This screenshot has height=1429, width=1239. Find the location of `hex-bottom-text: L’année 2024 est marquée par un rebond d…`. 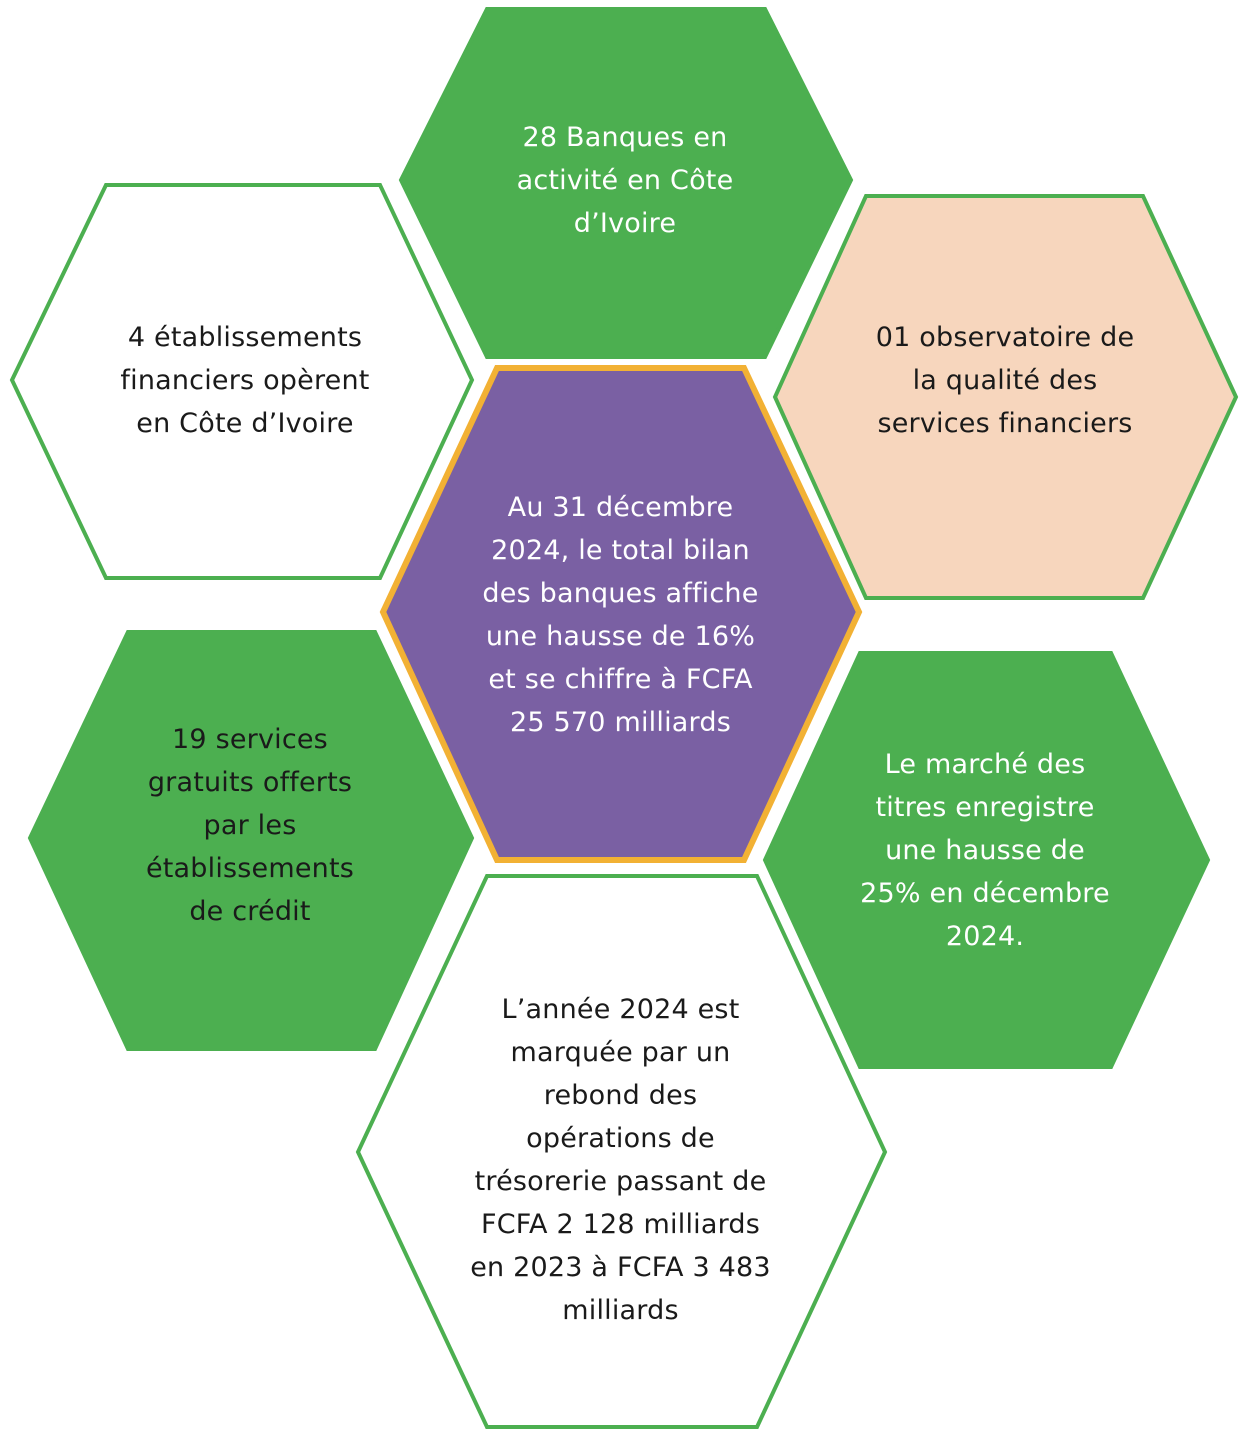

hex-bottom-text: L’année 2024 est marquée par un rebond d… is located at coordinates (620, 1160).